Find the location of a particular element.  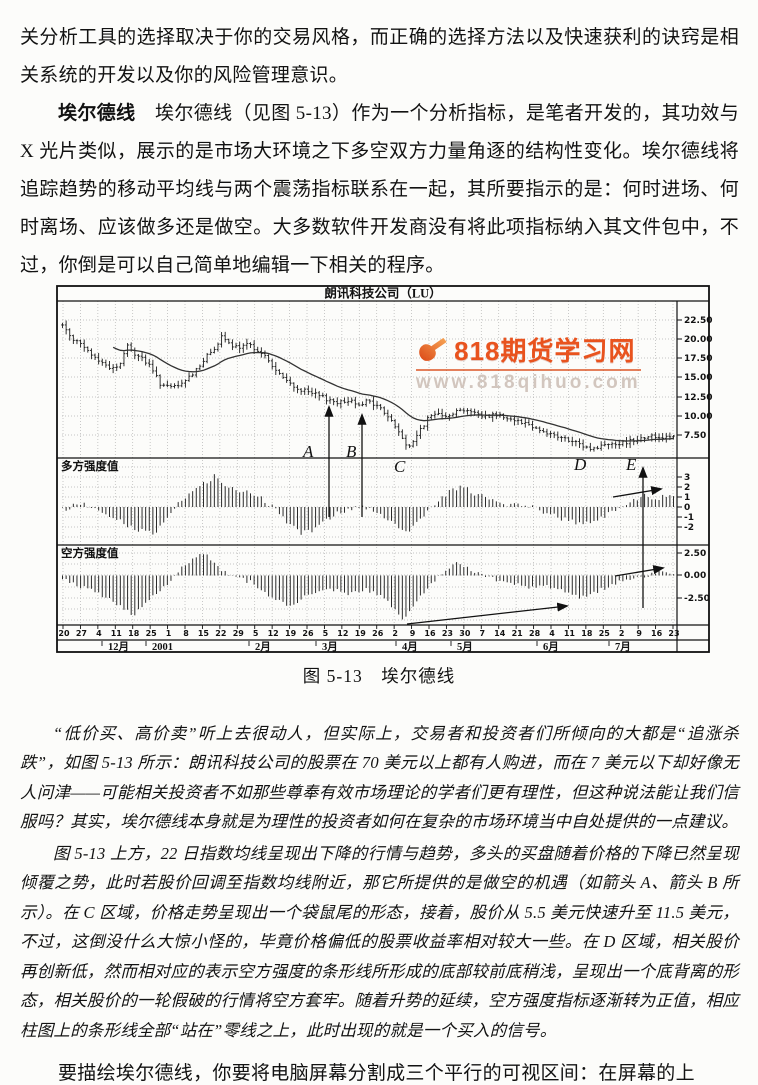

bull-power-label: 多方强度值 is located at coordinates (90, 466).